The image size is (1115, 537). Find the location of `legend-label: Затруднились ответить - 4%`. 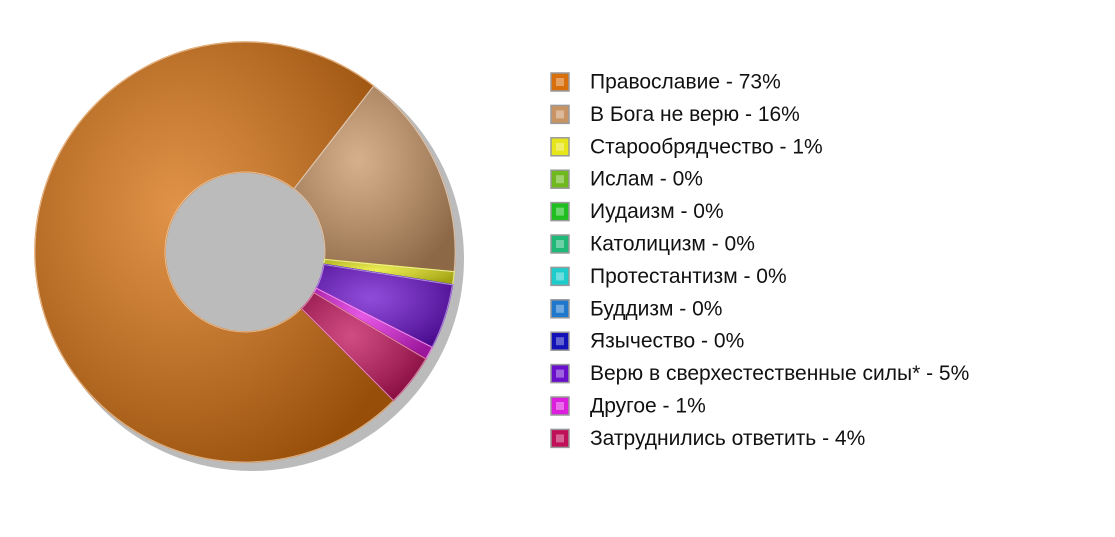

legend-label: Затруднились ответить - 4% is located at coordinates (727, 438).